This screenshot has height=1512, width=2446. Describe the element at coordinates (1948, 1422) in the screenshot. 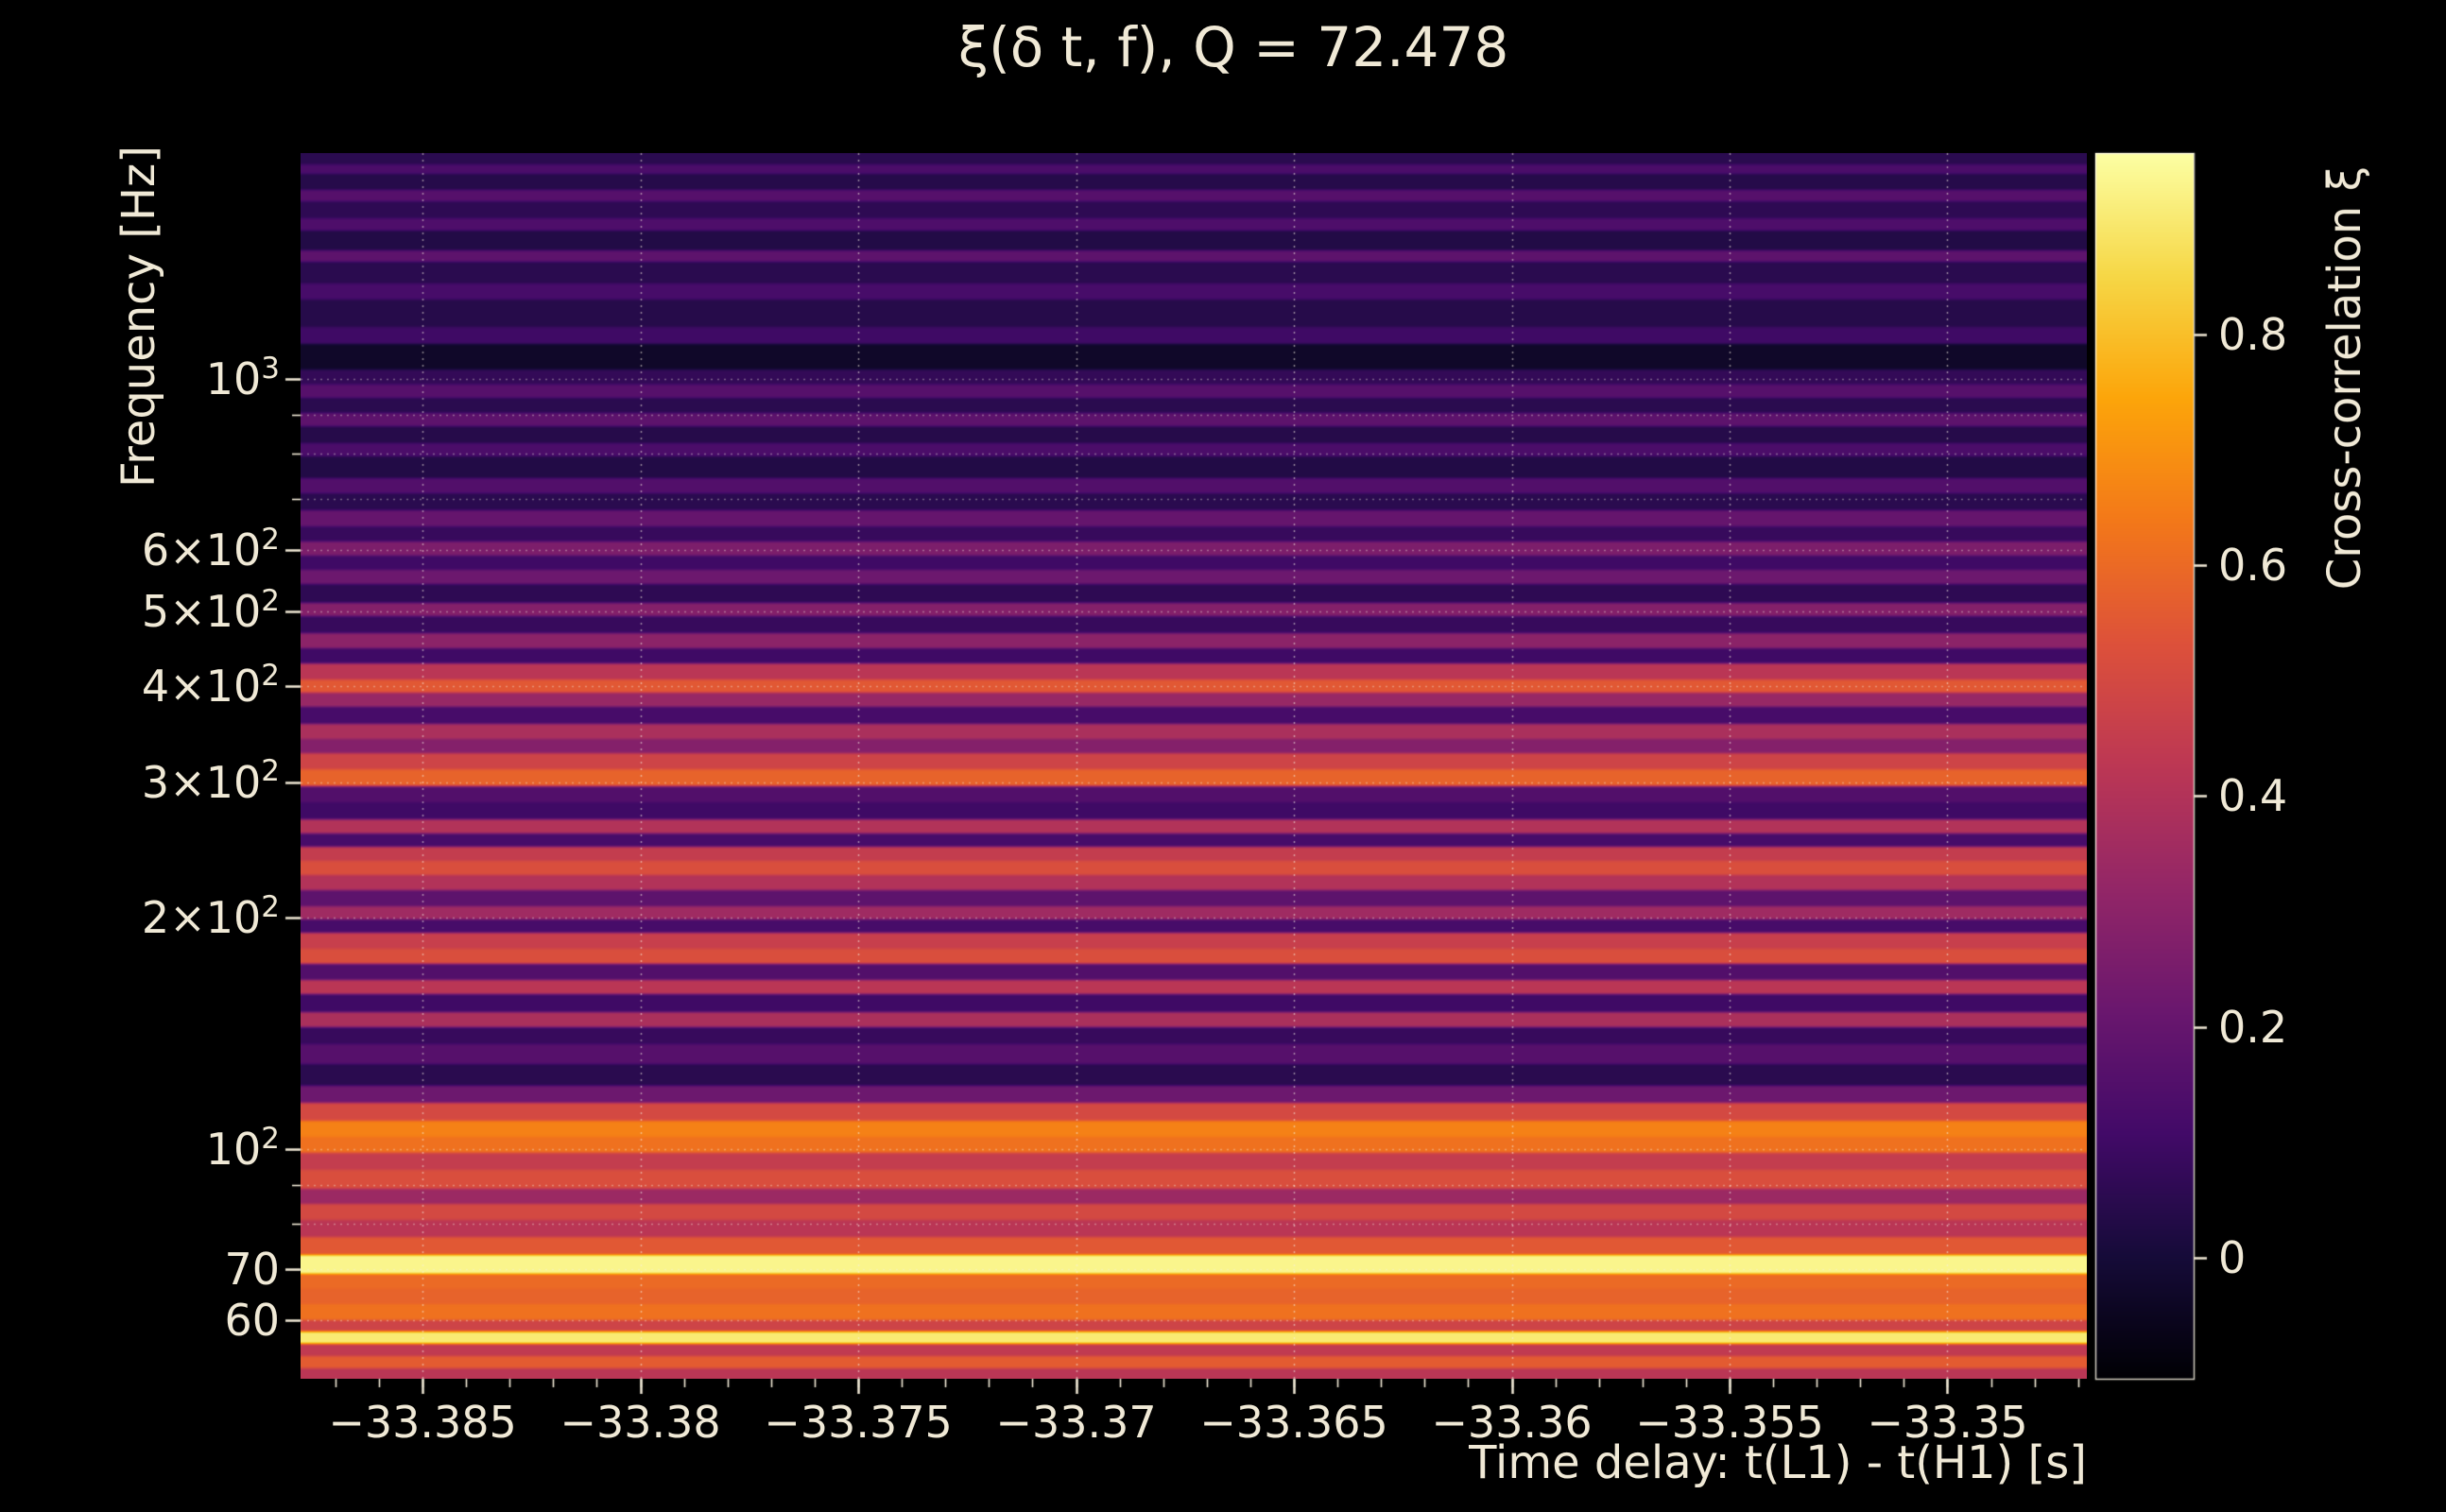

I see `x-tick-label: −33.35` at that location.